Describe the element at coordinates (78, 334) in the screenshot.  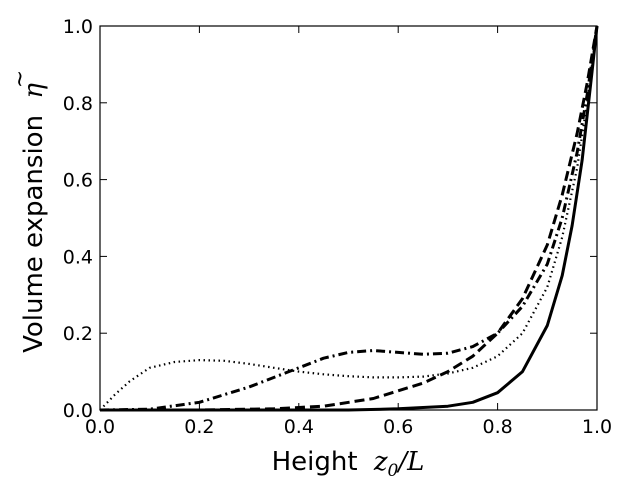
I see `y-tick-label: 0.2` at that location.